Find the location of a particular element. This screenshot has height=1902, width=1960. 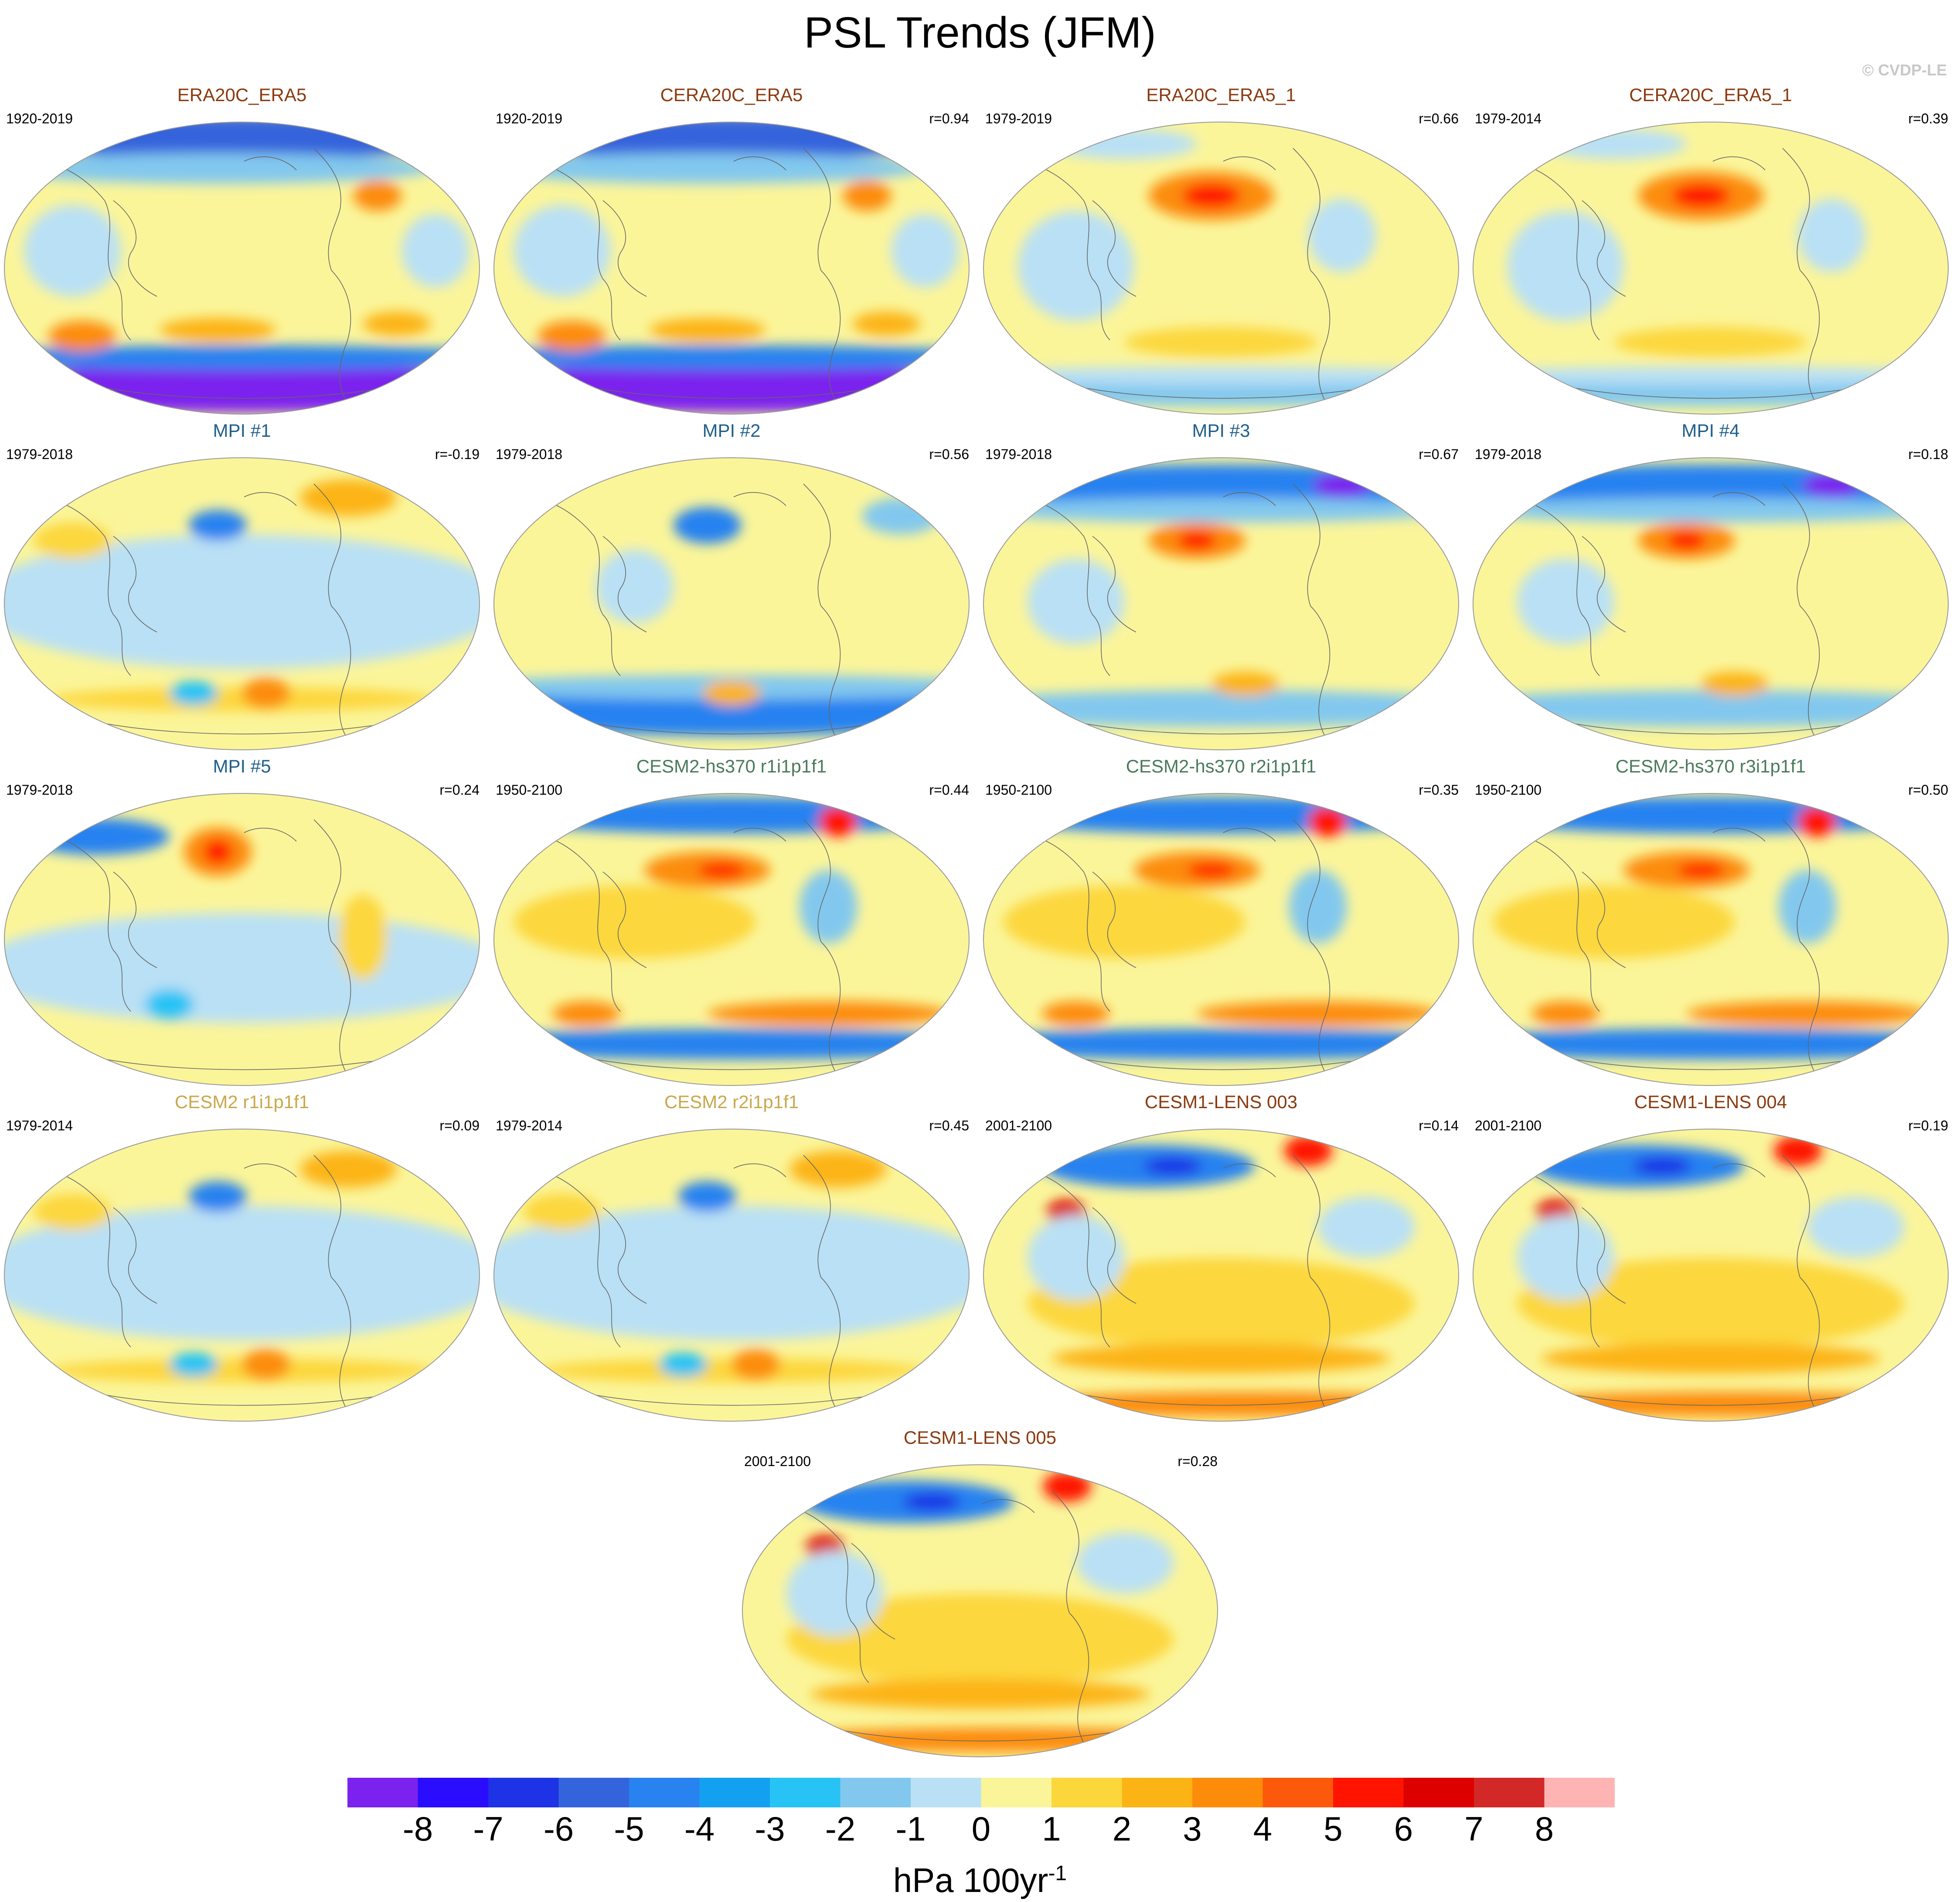

panel-title: MPI #5 is located at coordinates (242, 766).